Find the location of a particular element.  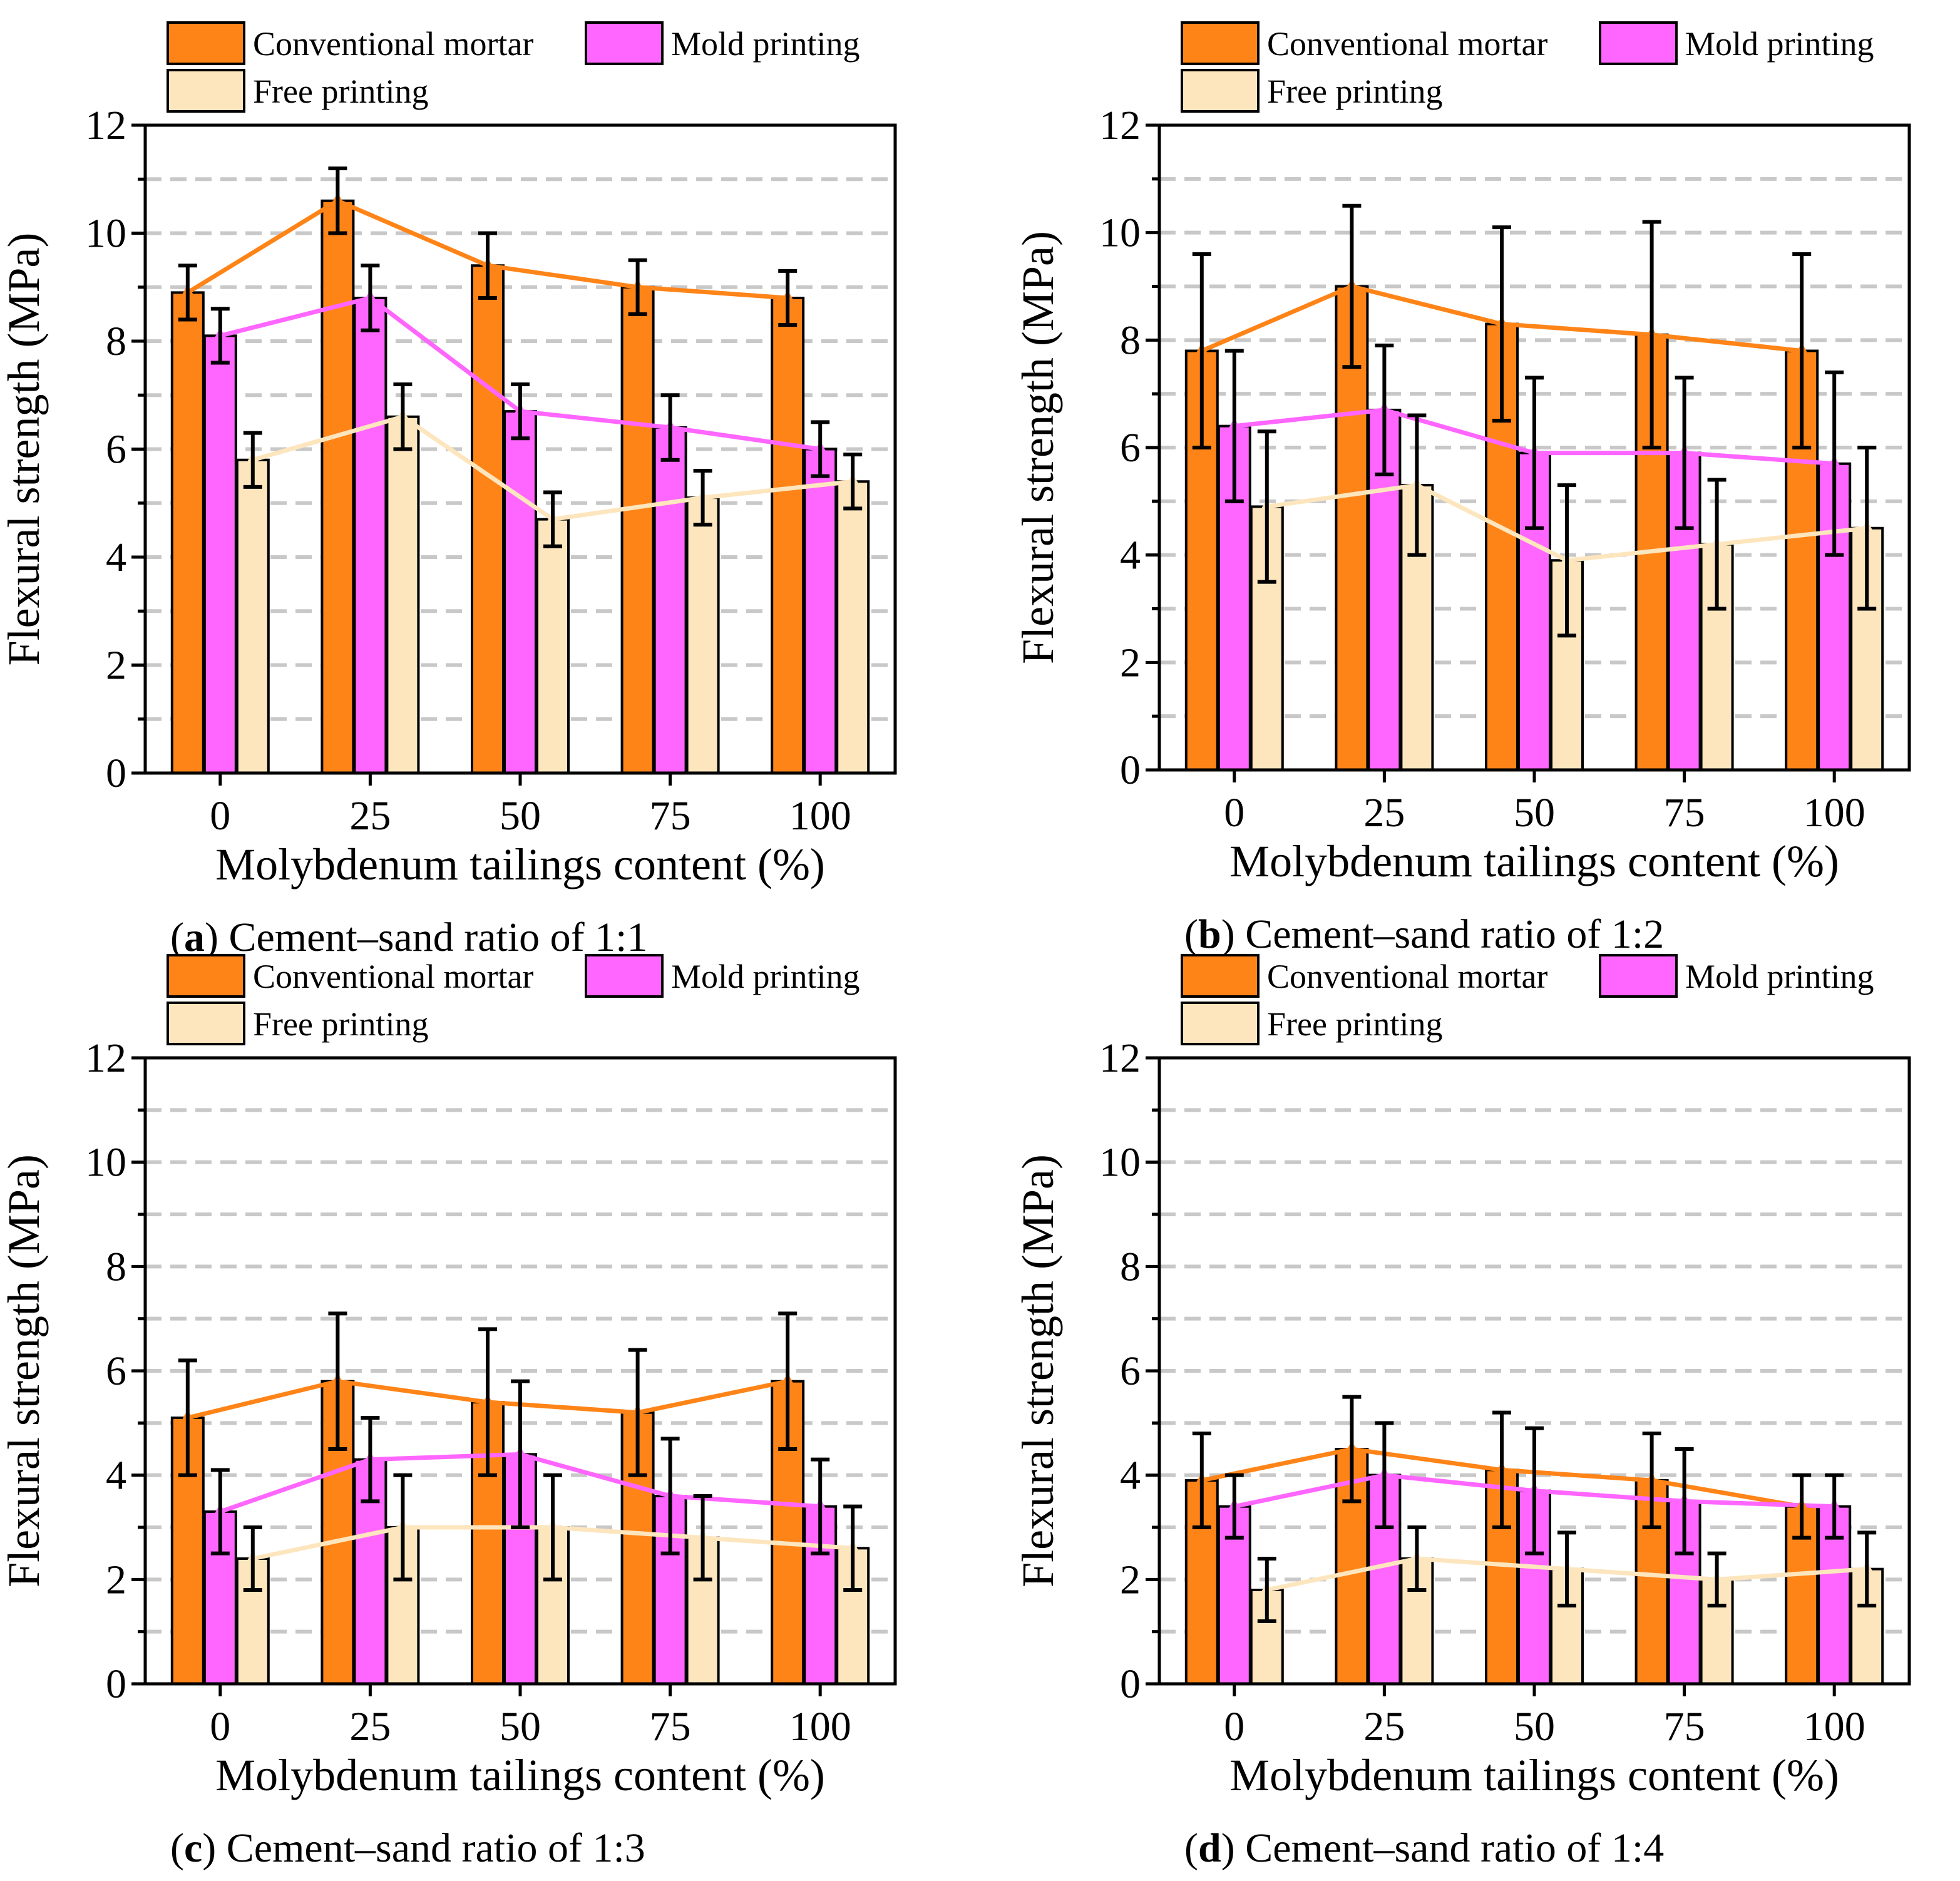

panel-caption: (c) Cement–sand ratio of 1:3 is located at coordinates (407, 1848).